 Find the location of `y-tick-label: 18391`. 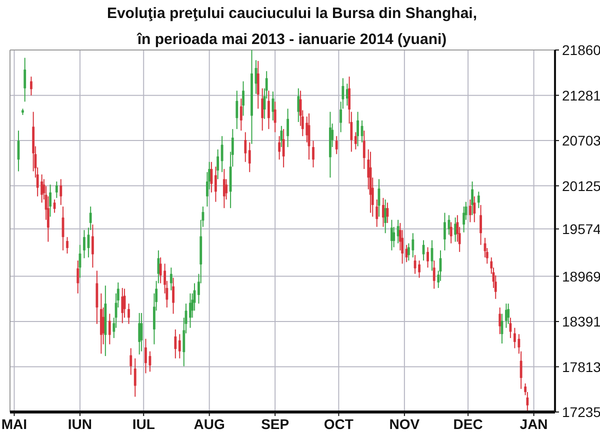

y-tick-label: 18391 is located at coordinates (581, 322).